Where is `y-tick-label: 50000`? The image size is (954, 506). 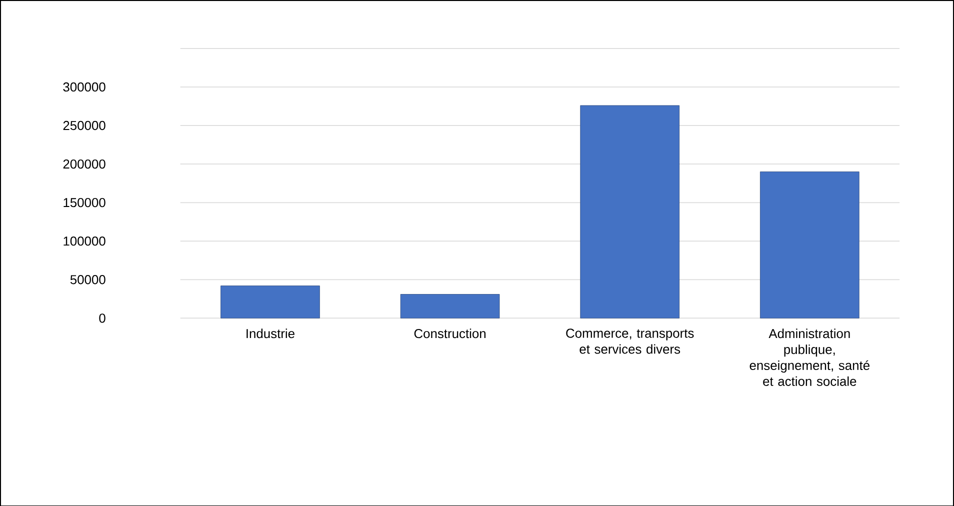
y-tick-label: 50000 is located at coordinates (88, 279).